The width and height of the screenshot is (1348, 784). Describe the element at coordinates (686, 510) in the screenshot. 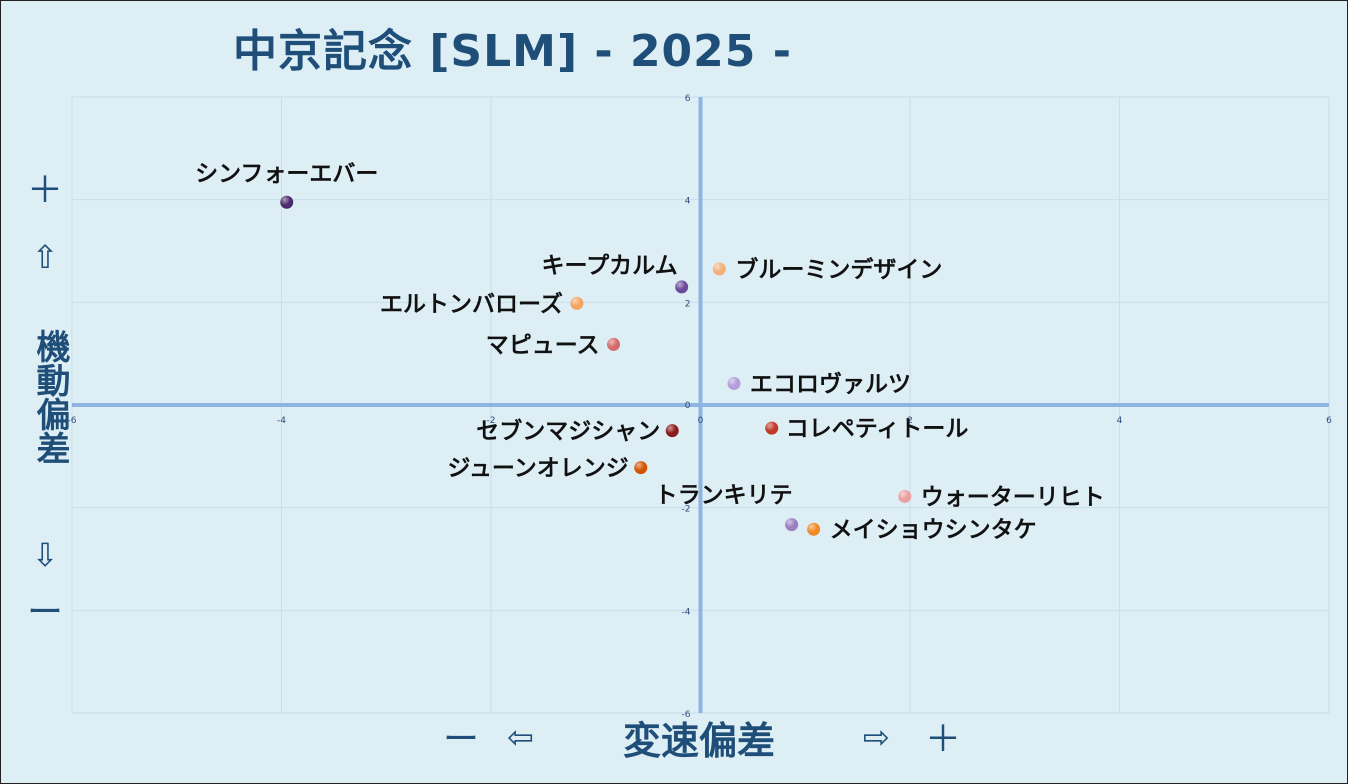

I see `y-tick-label: -2` at that location.